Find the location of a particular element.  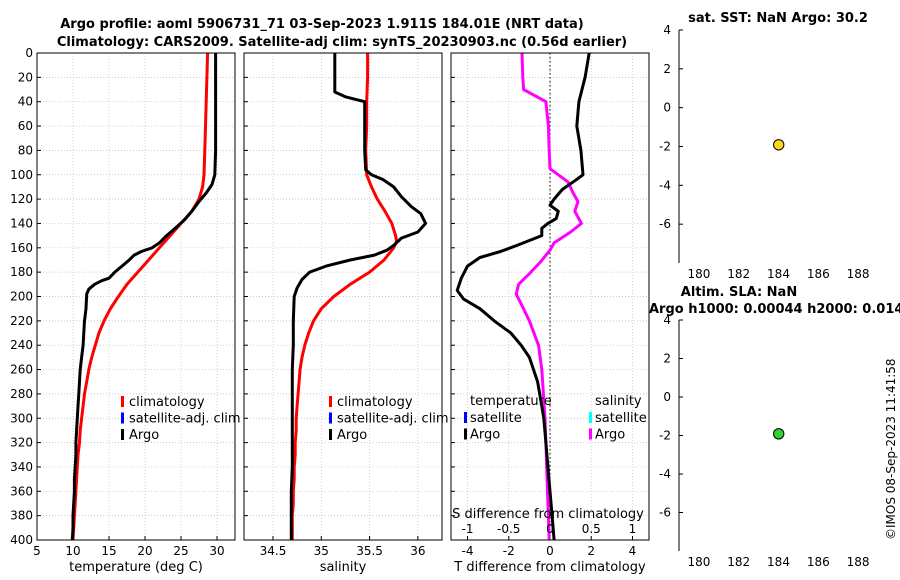

difference-legend-left-label: satellite is located at coordinates (496, 418).